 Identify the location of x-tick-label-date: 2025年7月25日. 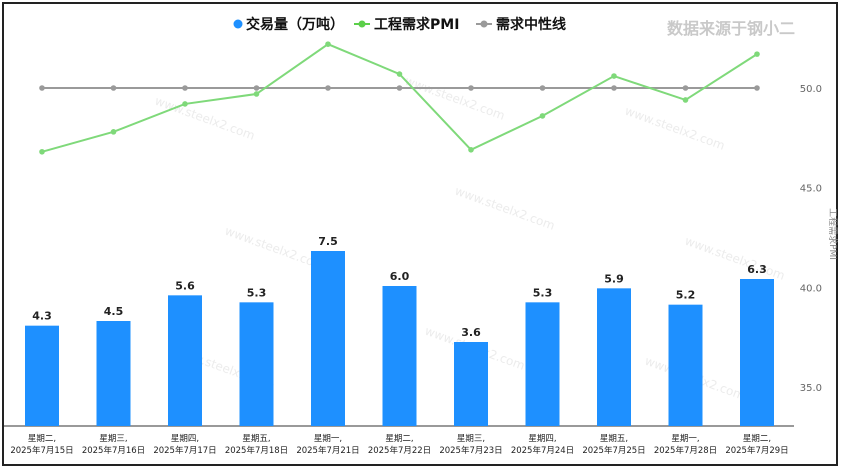
(613, 450).